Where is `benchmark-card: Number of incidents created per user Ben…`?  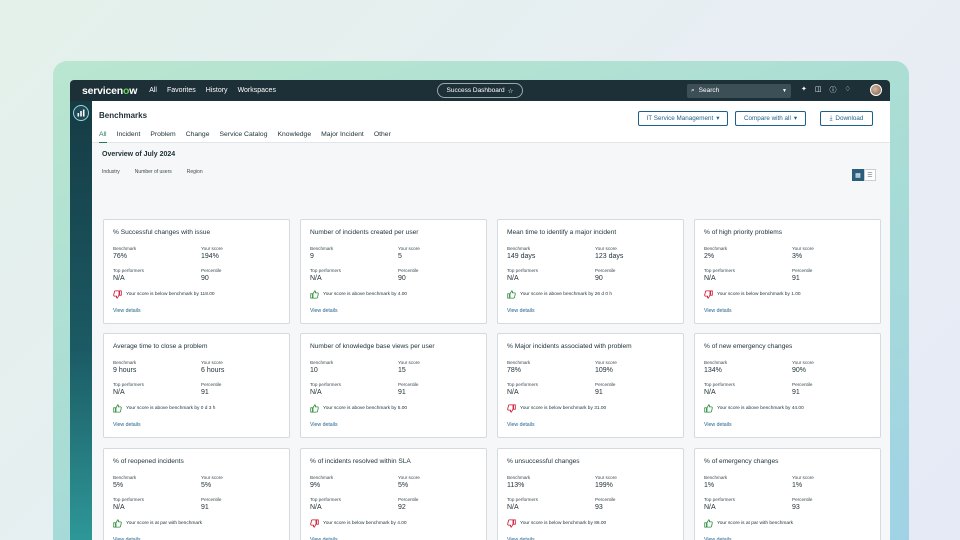 benchmark-card: Number of incidents created per user Ben… is located at coordinates (393, 271).